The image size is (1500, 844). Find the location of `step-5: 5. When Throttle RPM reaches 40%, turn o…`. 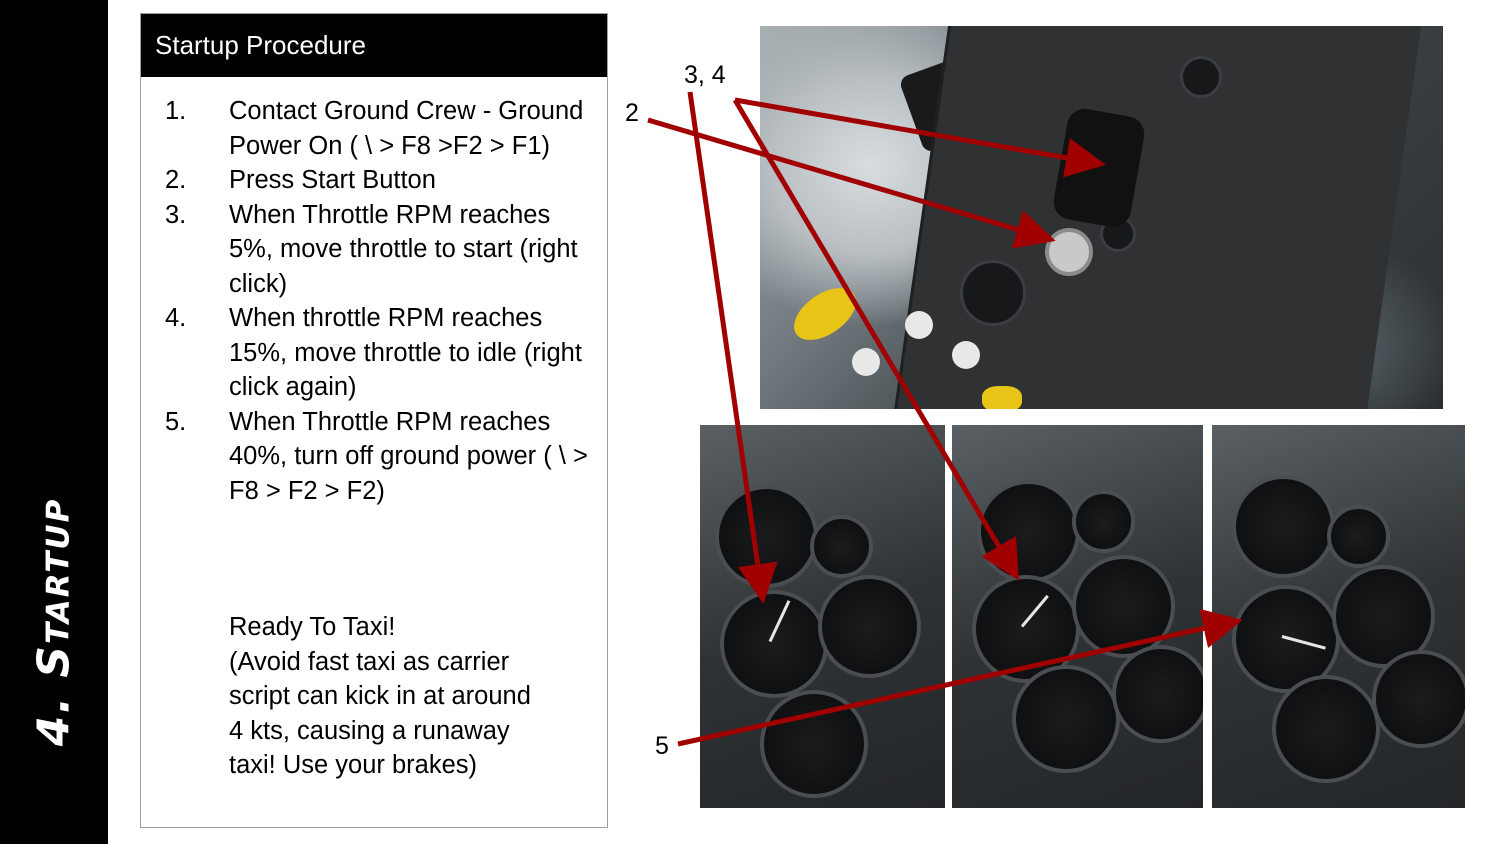

step-5: 5. When Throttle RPM reaches 40%, turn o… is located at coordinates (380, 457).